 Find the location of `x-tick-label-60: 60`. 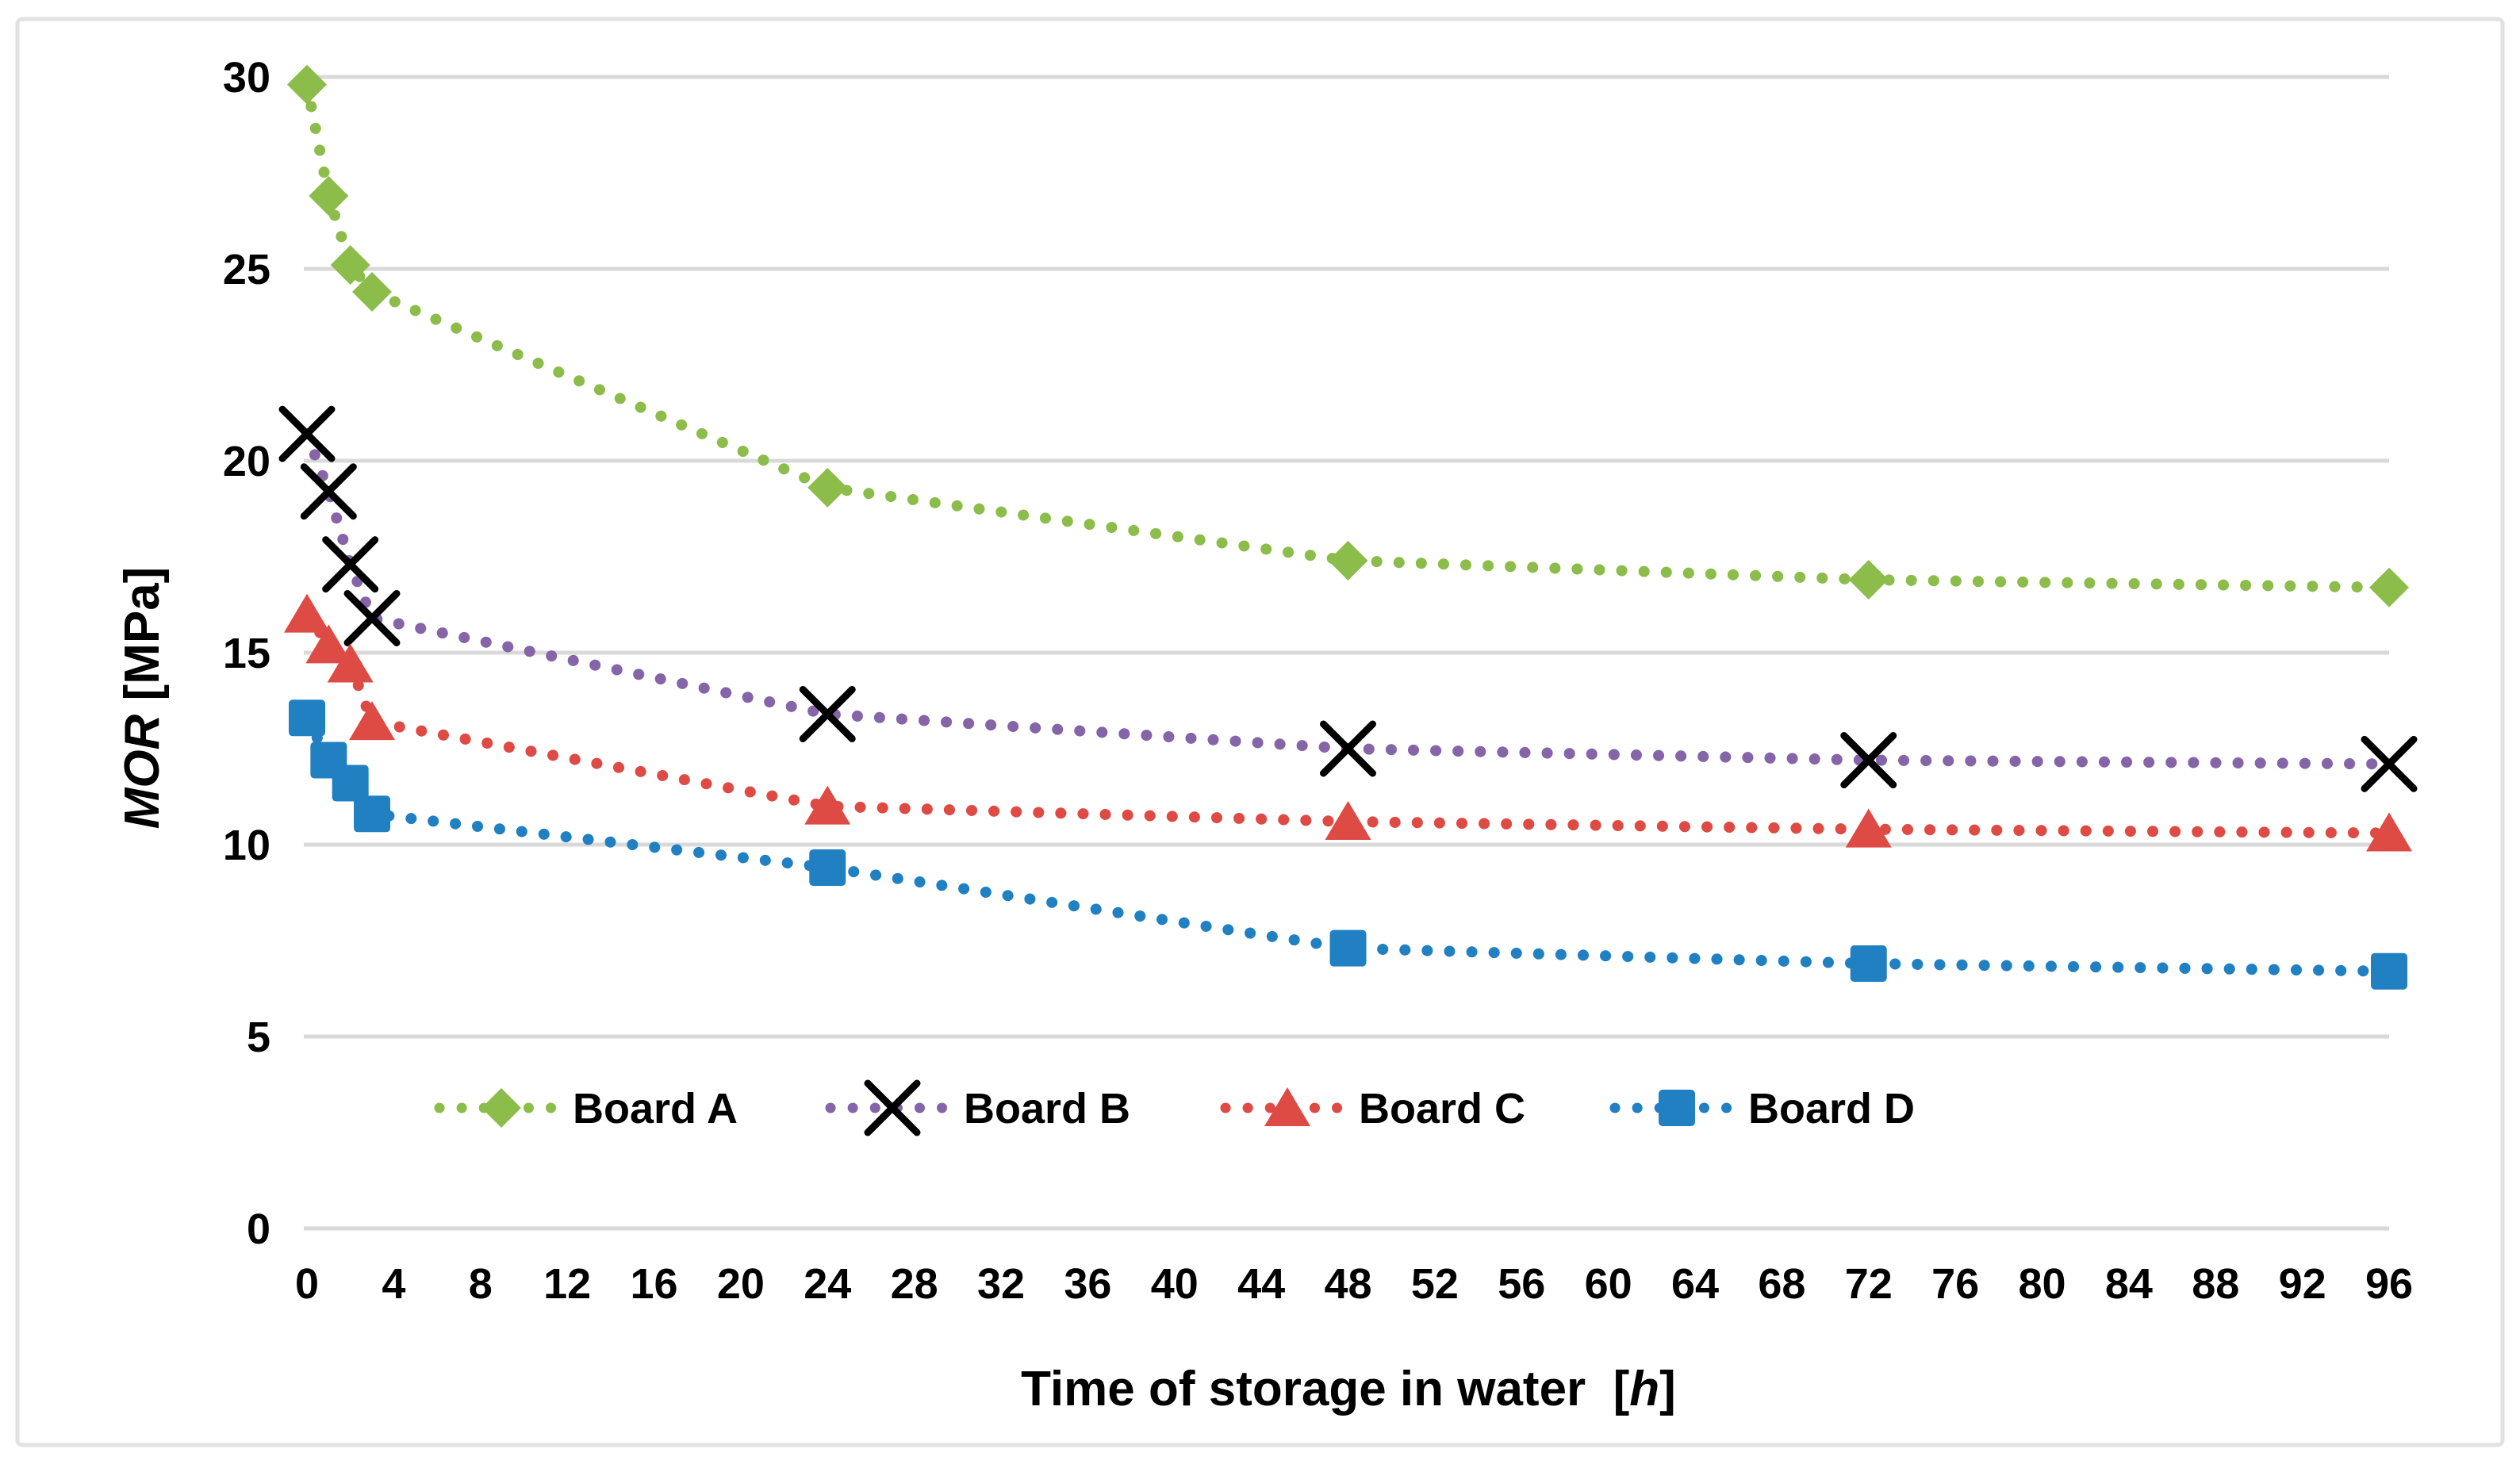

x-tick-label-60: 60 is located at coordinates (1608, 1284).